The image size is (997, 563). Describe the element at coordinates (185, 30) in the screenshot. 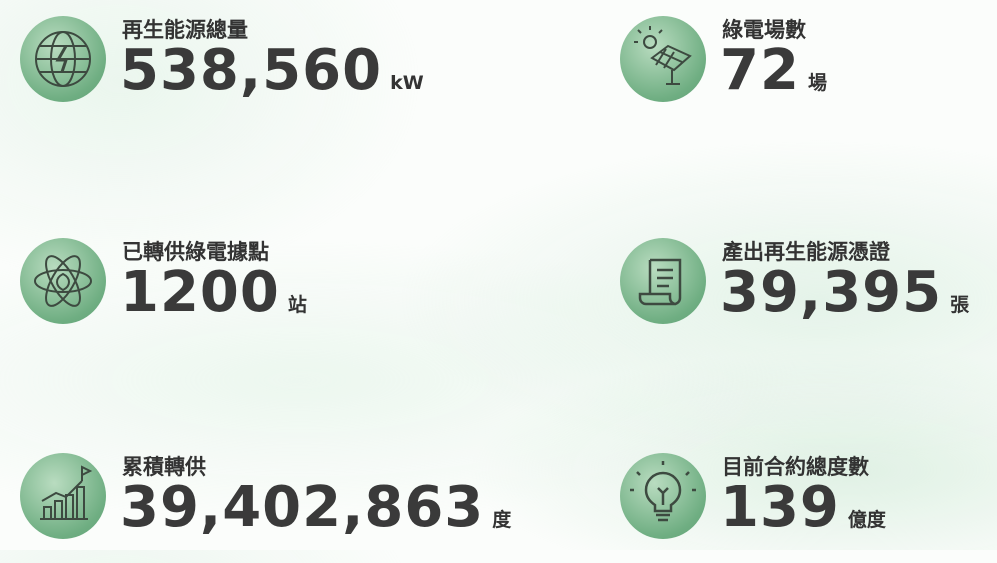

I see `stat-label: 再生能源總量` at that location.